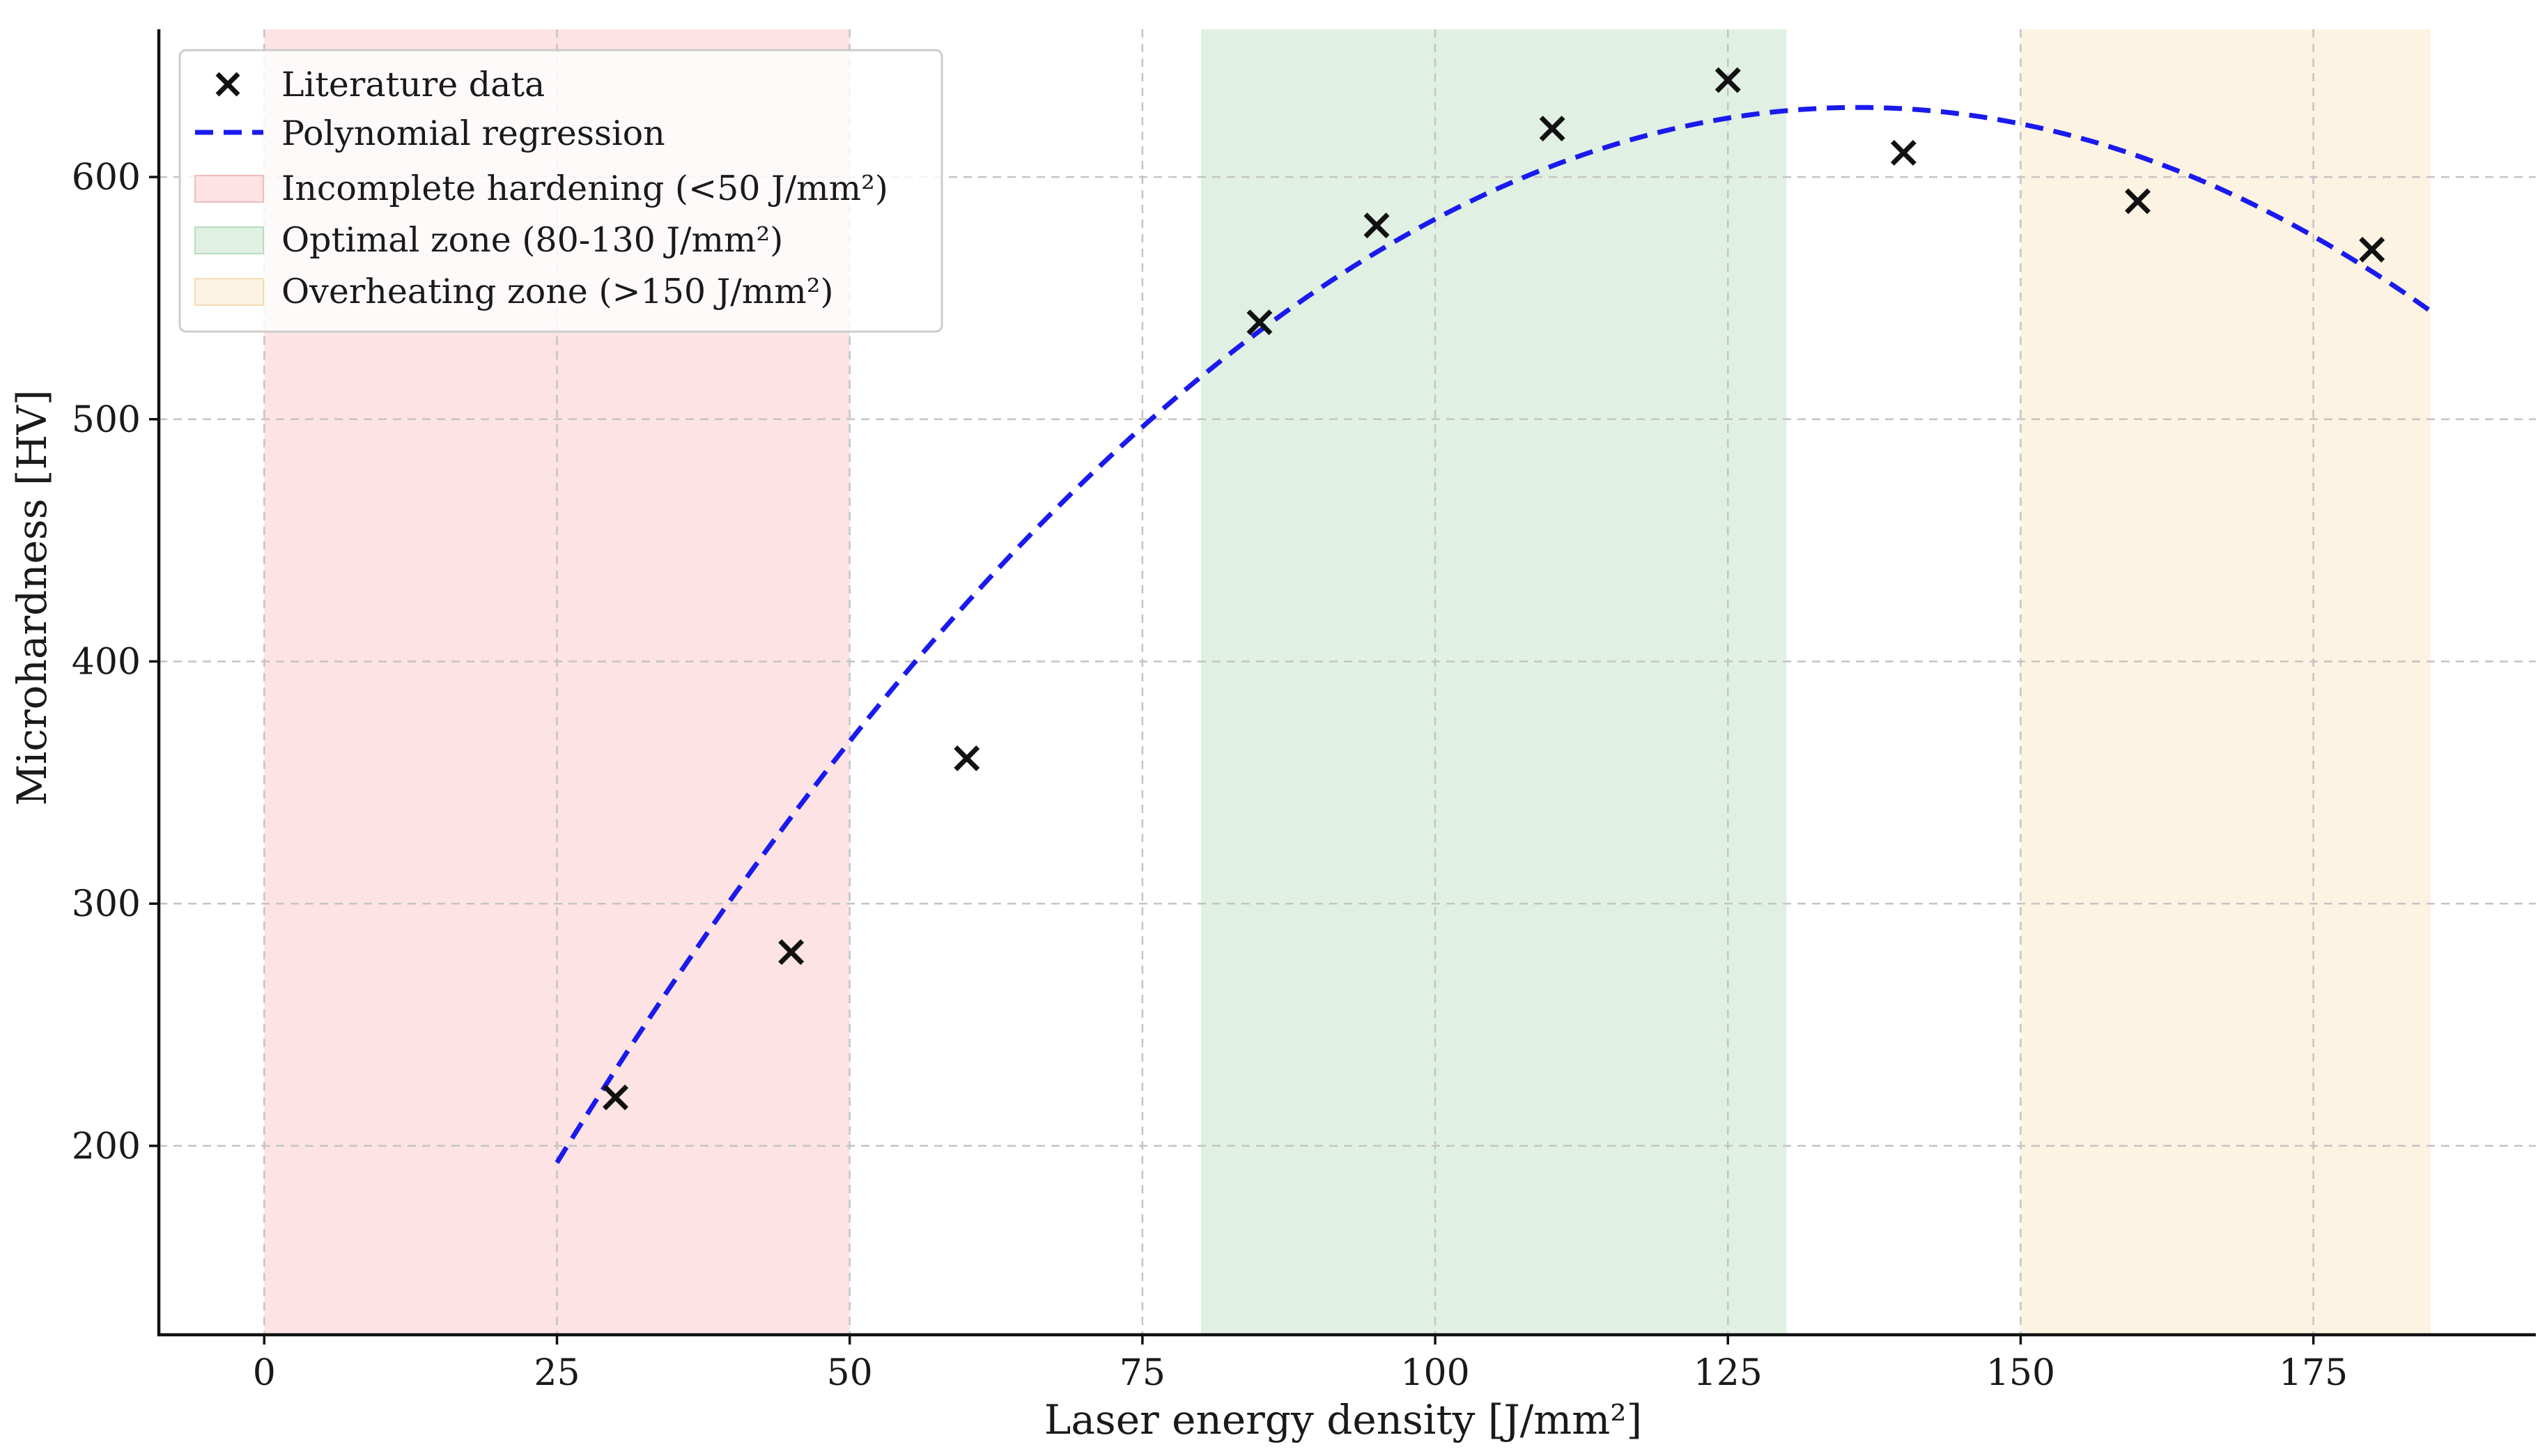 The image size is (2547, 1456). I want to click on legend-label: Incomplete hardening (<50 J/mm²), so click(584, 189).